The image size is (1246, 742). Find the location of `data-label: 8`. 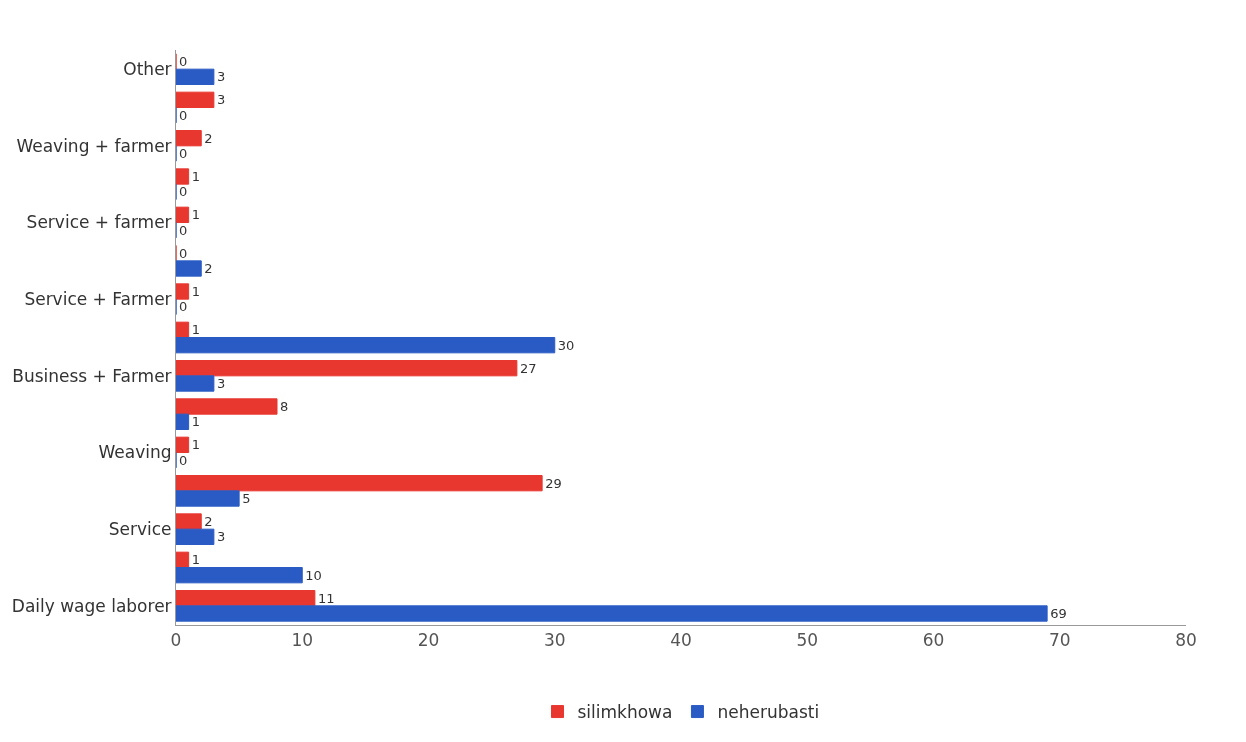

data-label: 8 is located at coordinates (284, 407).